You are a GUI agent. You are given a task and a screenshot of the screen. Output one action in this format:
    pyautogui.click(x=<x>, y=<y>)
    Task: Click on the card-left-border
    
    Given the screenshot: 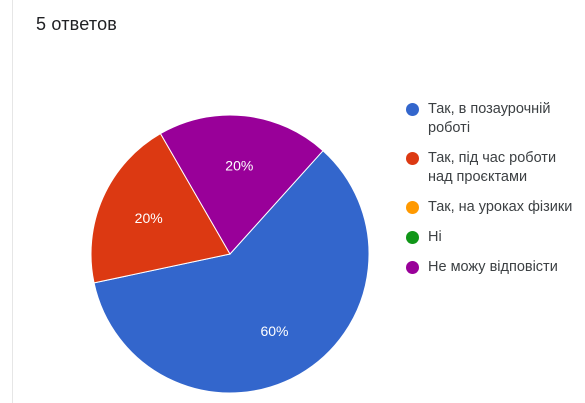 What is the action you would take?
    pyautogui.click(x=12, y=201)
    